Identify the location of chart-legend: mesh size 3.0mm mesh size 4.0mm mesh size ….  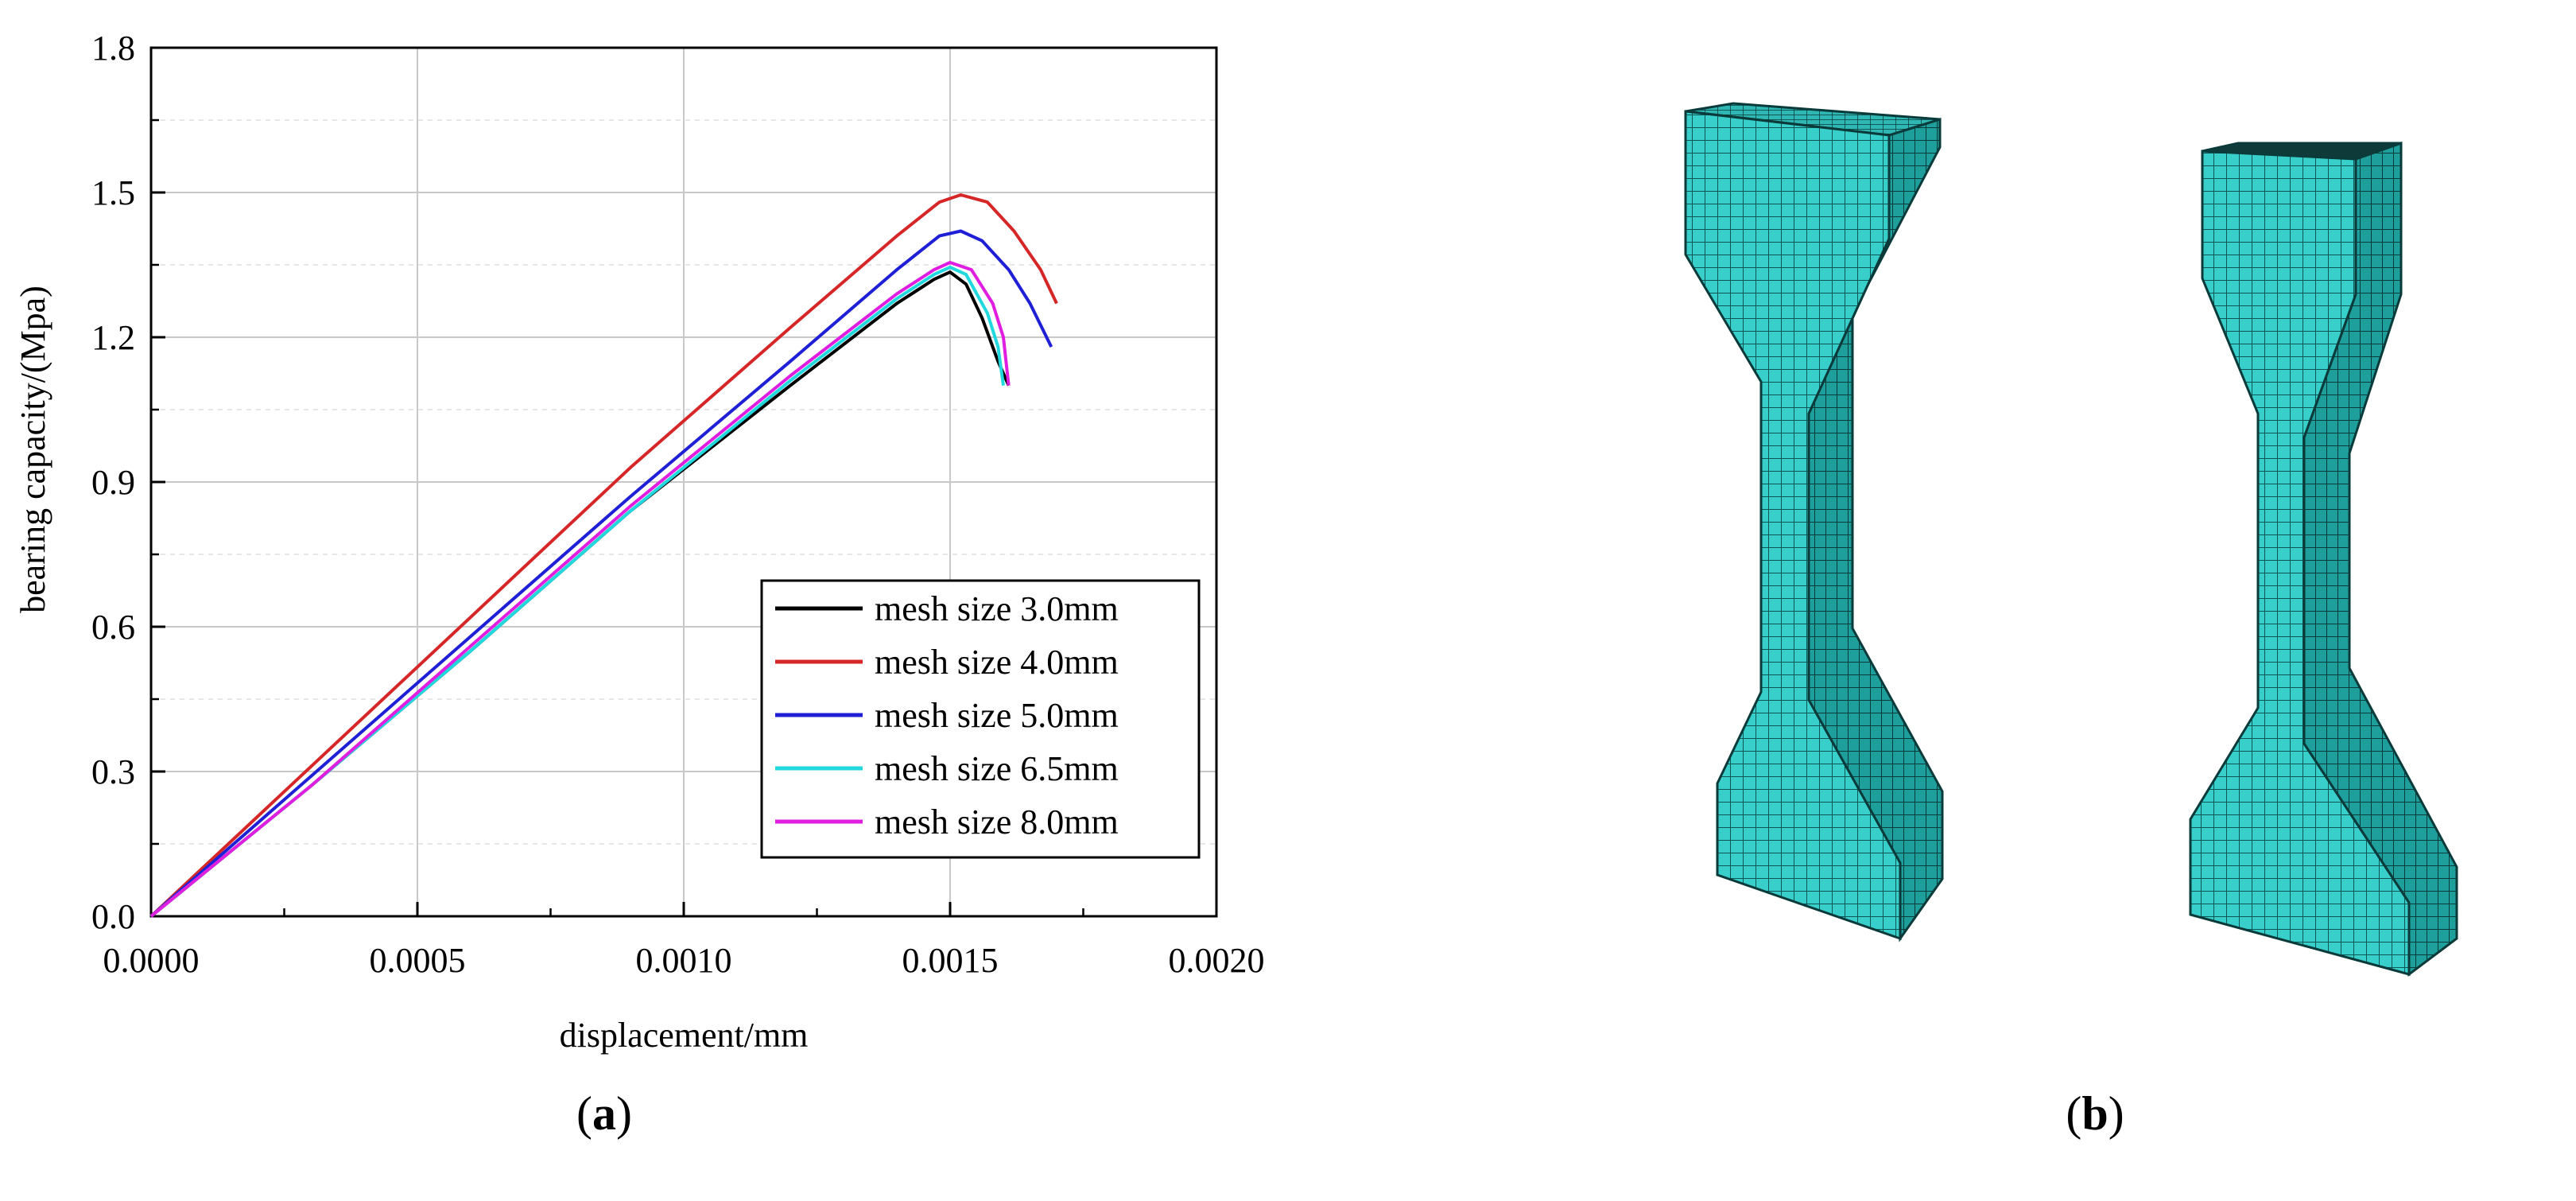
(981, 719).